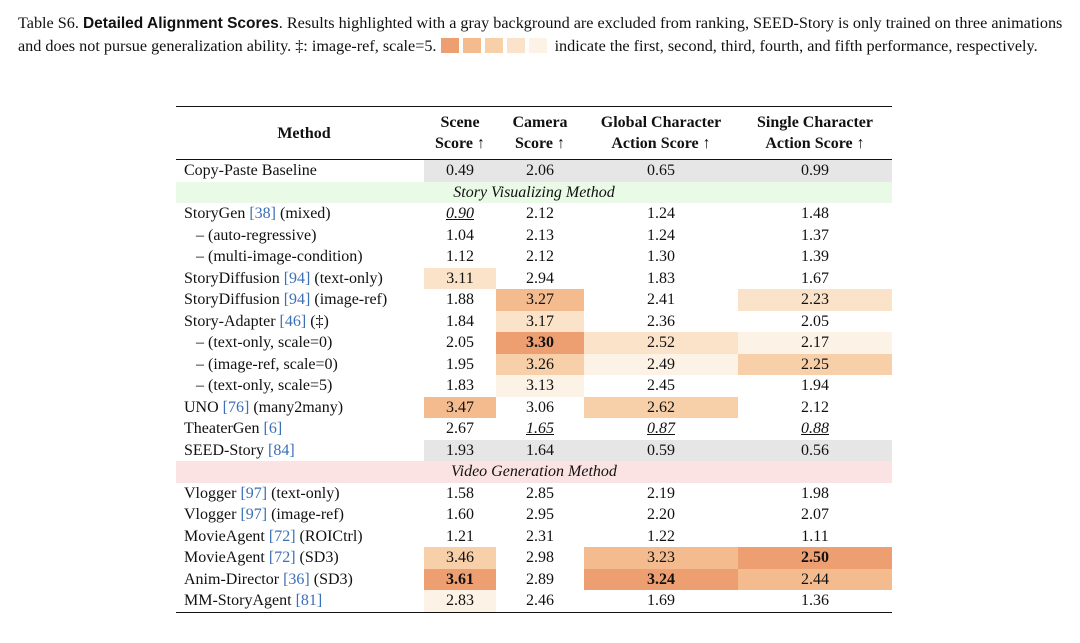 The width and height of the screenshot is (1080, 643). What do you see at coordinates (540, 321) in the screenshot?
I see `camera-score: 3.17` at bounding box center [540, 321].